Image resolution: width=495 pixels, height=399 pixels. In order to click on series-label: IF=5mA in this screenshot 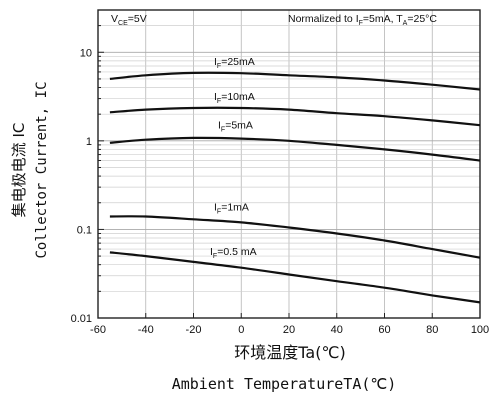, I will do `click(235, 126)`.